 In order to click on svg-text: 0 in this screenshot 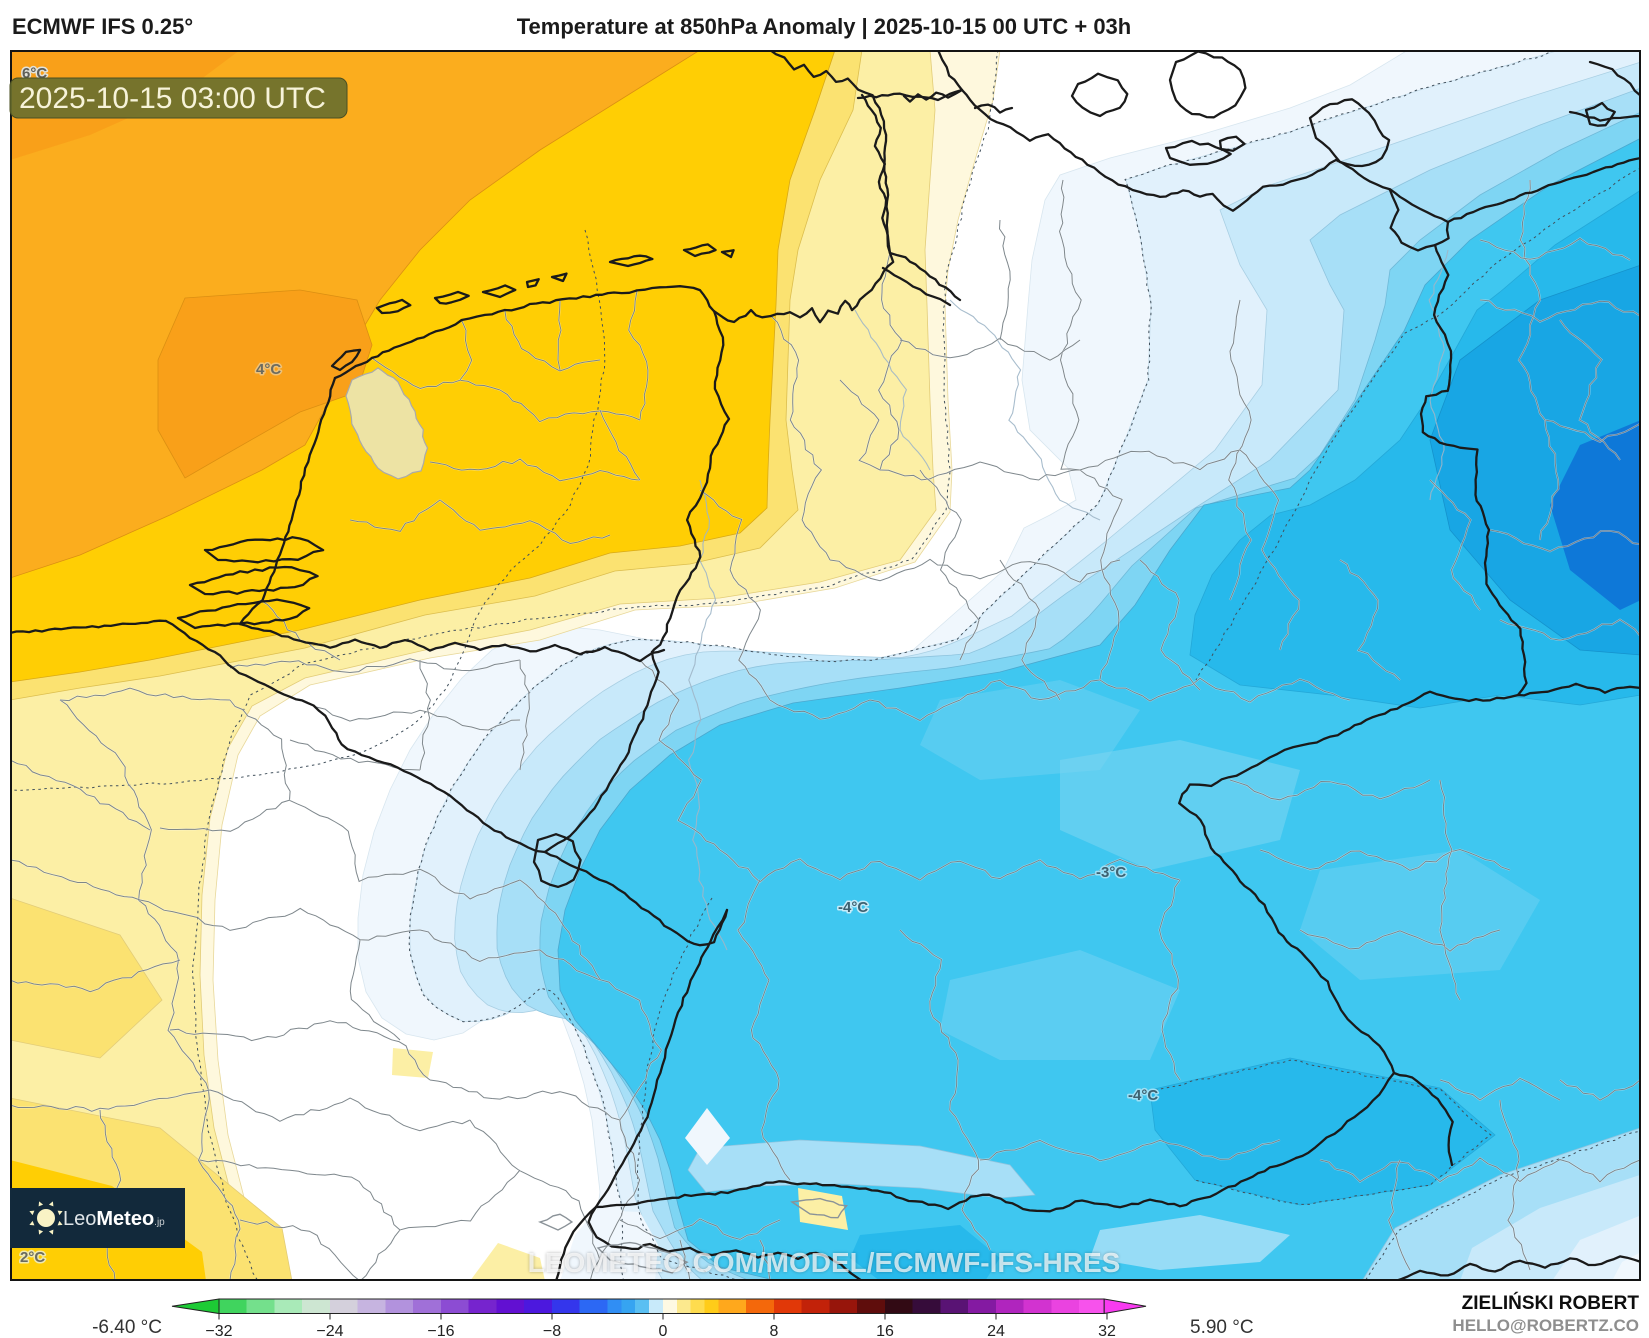, I will do `click(663, 1330)`.